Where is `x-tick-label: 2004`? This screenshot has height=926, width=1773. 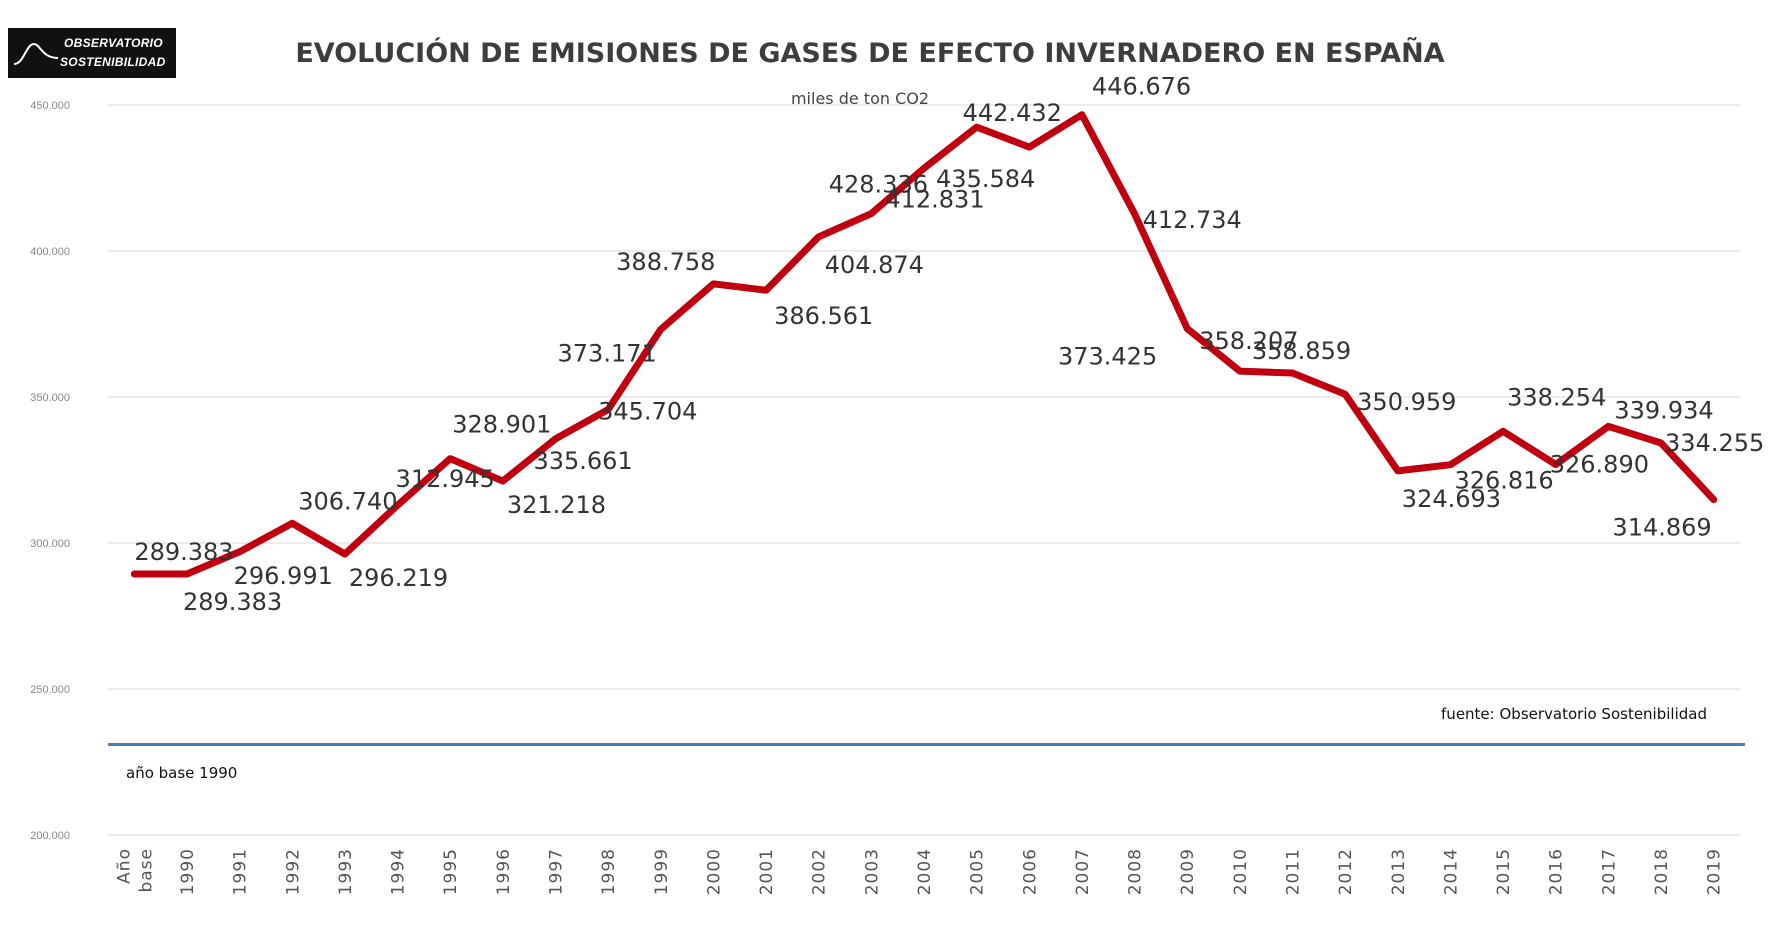 x-tick-label: 2004 is located at coordinates (925, 871).